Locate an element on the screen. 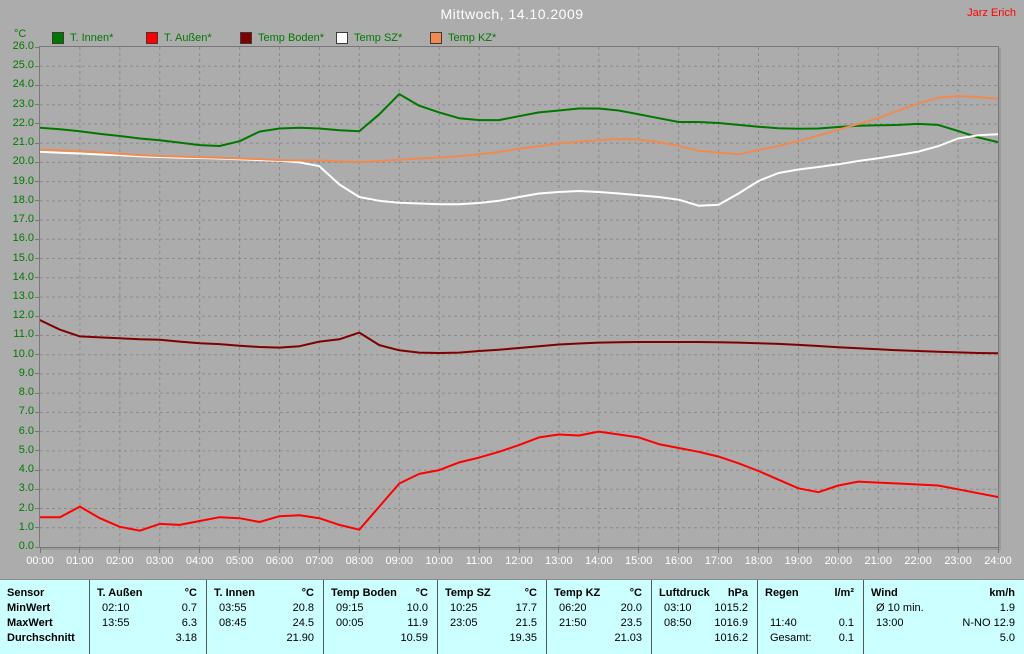  stats-min-row: Ø 10 min. 1.9 is located at coordinates (944, 607).